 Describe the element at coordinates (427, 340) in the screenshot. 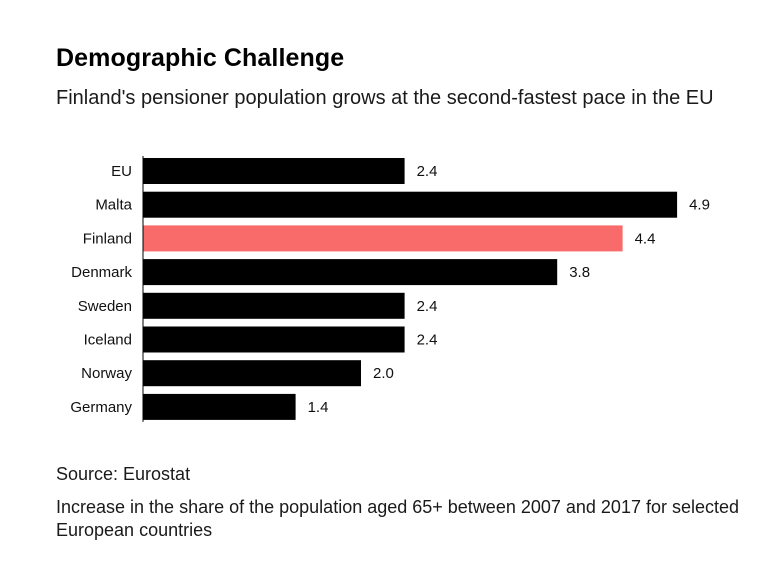

I see `value-label-iceland: 2.4` at that location.